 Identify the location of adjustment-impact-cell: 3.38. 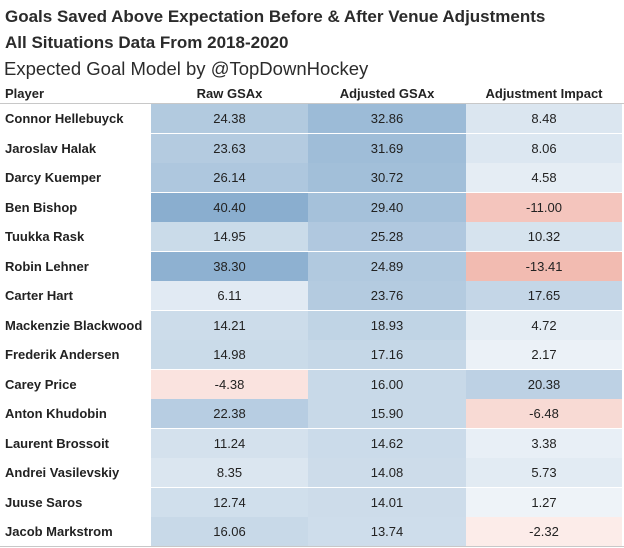
(544, 443).